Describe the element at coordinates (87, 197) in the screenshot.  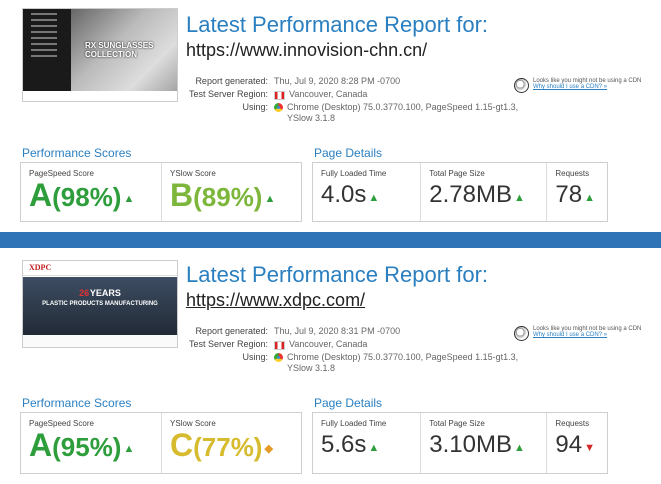
I see `pagespeed-percent: (98%)` at that location.